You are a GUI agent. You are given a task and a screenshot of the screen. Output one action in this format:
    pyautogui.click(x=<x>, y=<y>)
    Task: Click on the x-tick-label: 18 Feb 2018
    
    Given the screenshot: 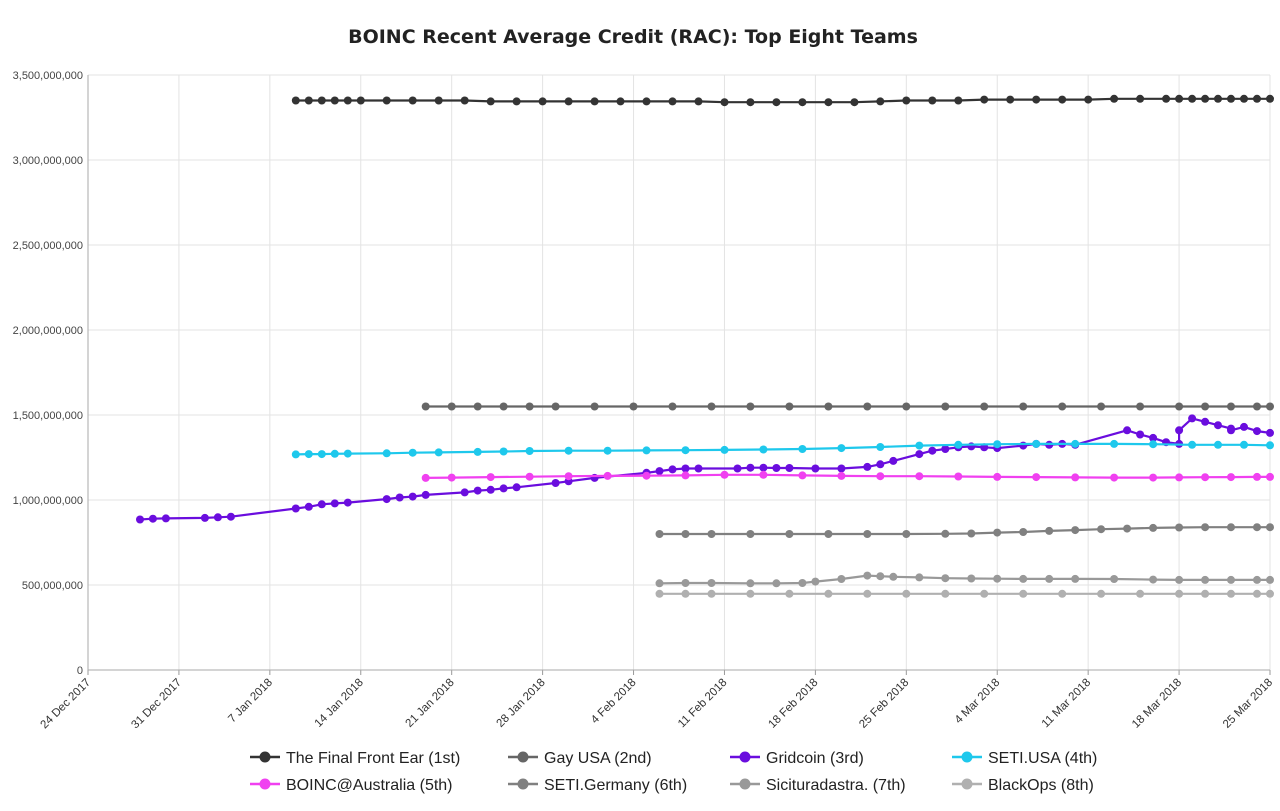 What is the action you would take?
    pyautogui.click(x=793, y=704)
    